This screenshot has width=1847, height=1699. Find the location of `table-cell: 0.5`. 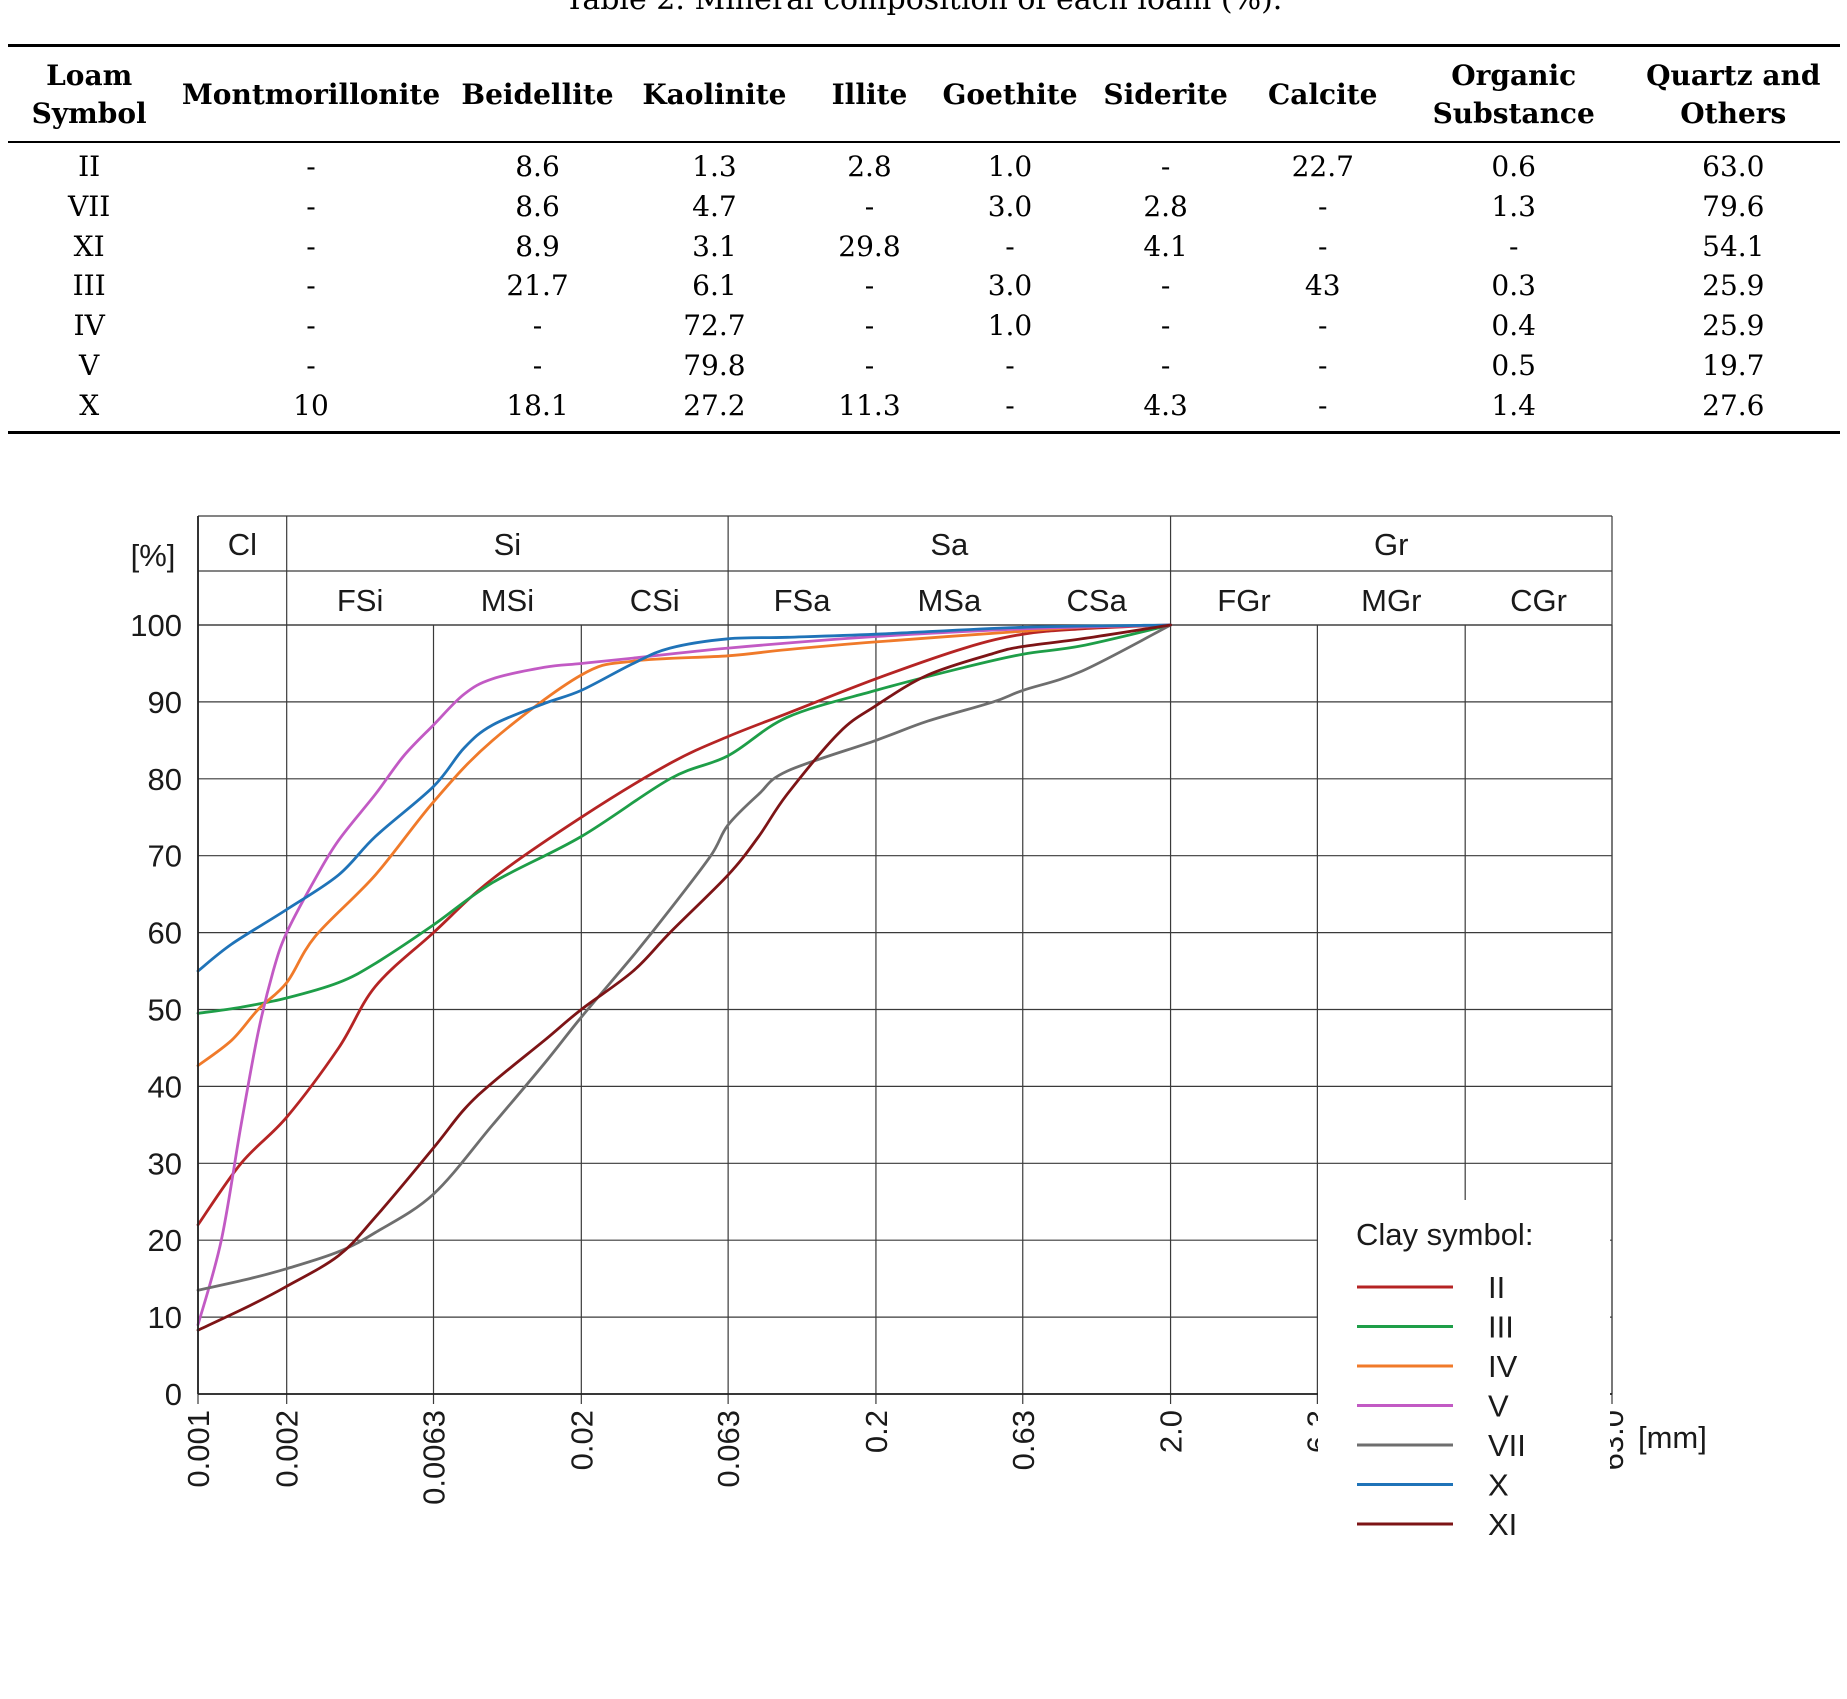

table-cell: 0.5 is located at coordinates (1513, 365).